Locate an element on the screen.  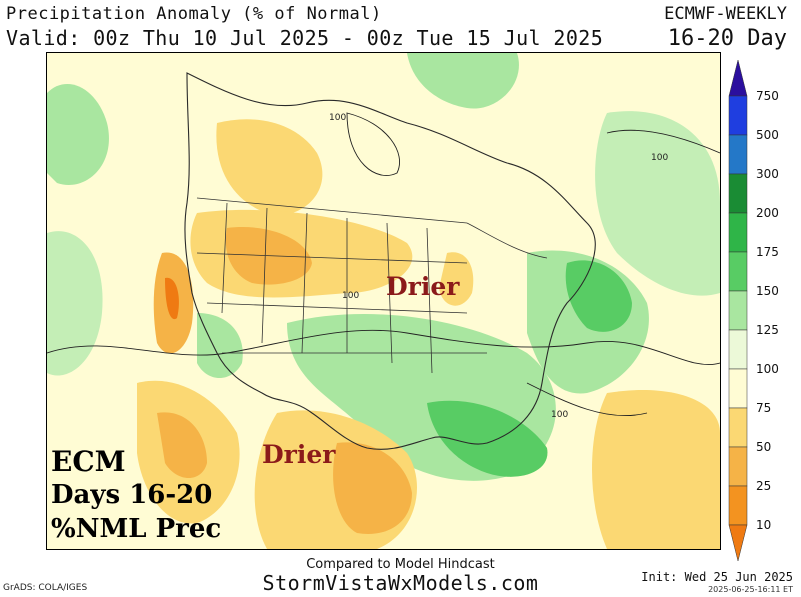
legend-colorbar is located at coordinates (738, 311).